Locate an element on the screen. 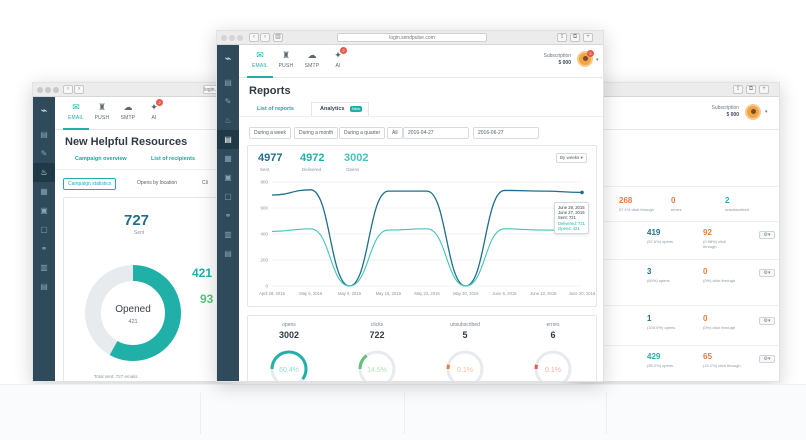 This screenshot has width=806, height=440. tab-analytics: Analytics New is located at coordinates (340, 109).